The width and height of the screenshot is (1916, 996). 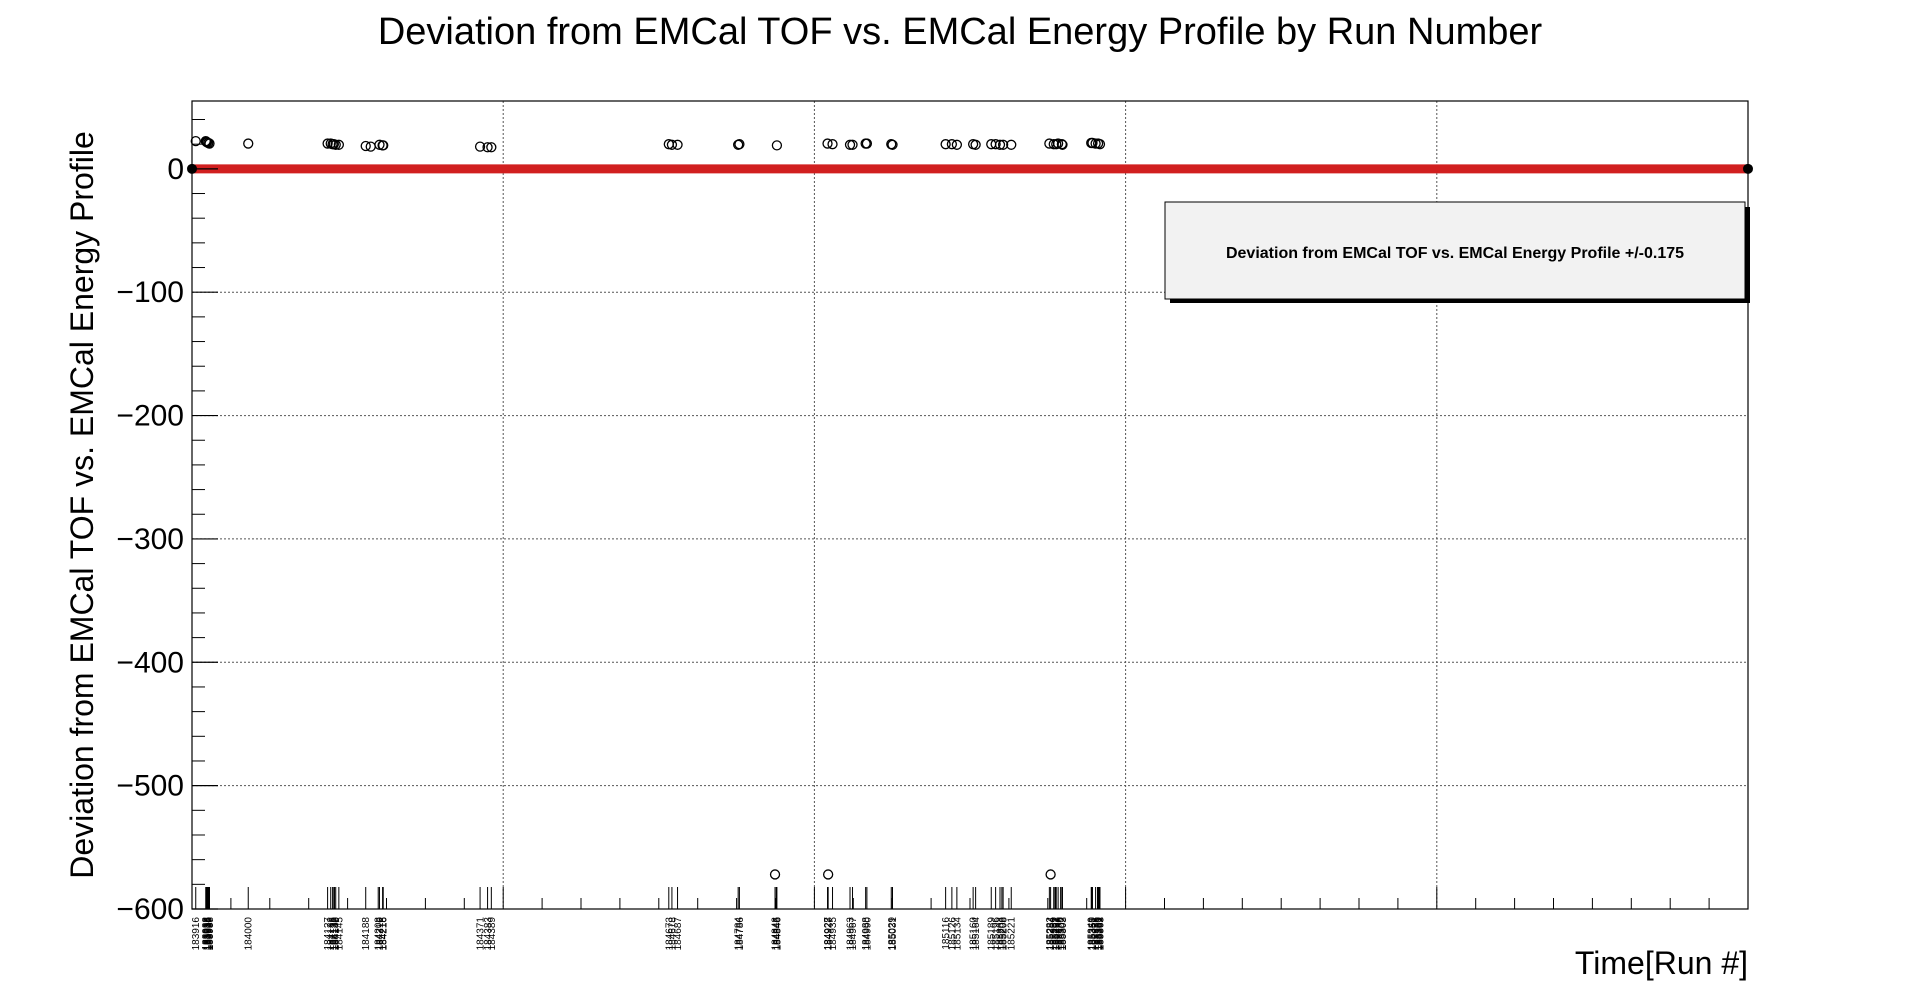 I want to click on x-tick-label: 184137, so click(x=334, y=934).